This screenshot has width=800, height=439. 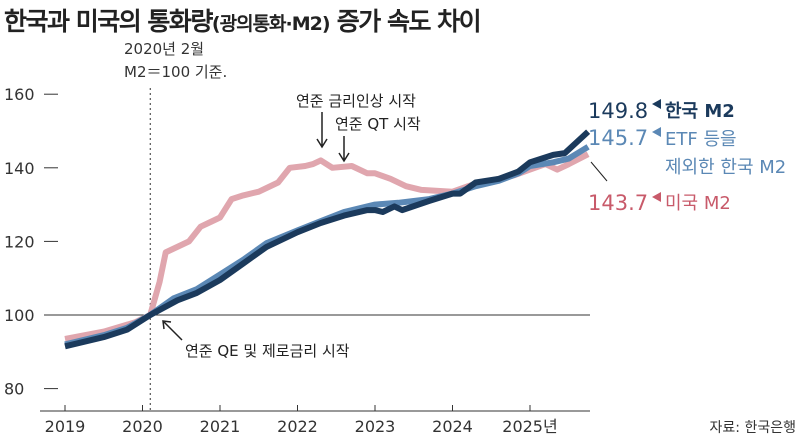 What do you see at coordinates (175, 72) in the screenshot?
I see `base-note-line2: M2＝100 기준.` at bounding box center [175, 72].